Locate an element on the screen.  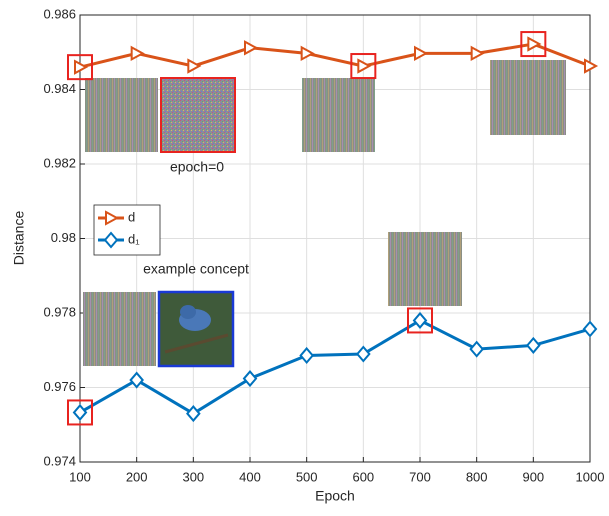
legend-label: d₁ is located at coordinates (134, 238).